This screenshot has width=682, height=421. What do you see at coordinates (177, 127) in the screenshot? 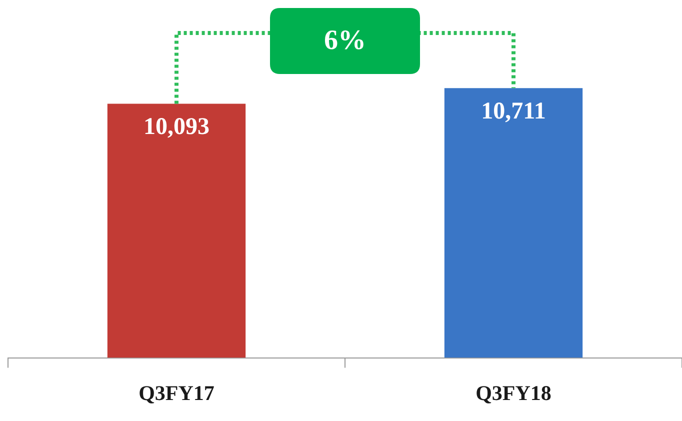
I see `data-label: 10,093` at bounding box center [177, 127].